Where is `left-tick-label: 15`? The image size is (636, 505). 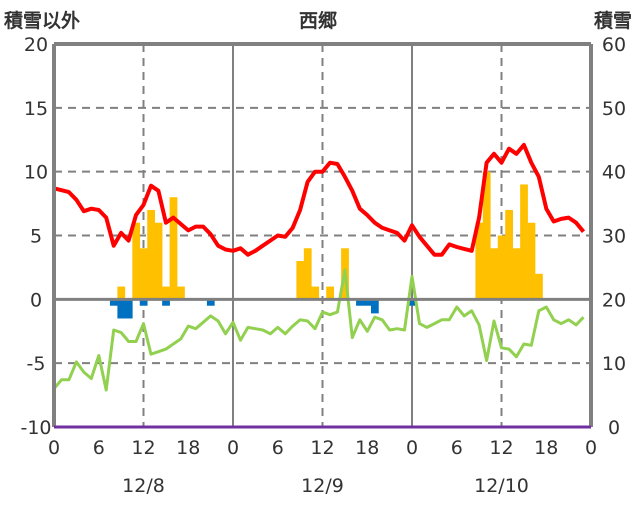 left-tick-label: 15 is located at coordinates (36, 109).